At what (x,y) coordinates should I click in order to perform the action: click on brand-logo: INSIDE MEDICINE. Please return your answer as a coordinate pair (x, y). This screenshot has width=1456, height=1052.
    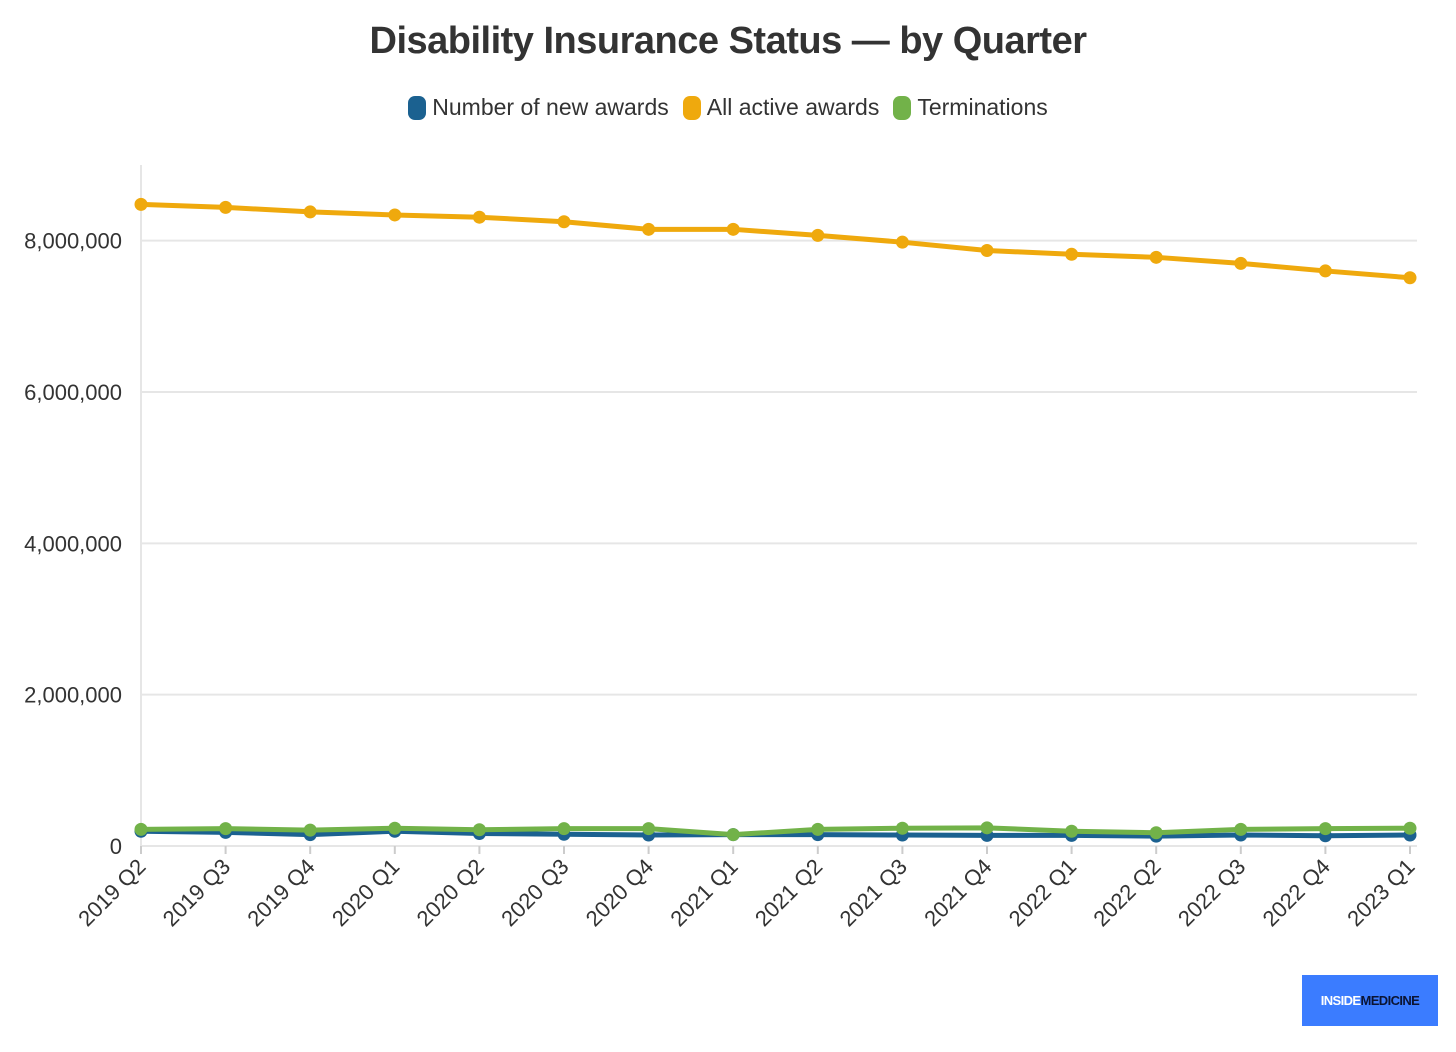
    Looking at the image, I should click on (1370, 1000).